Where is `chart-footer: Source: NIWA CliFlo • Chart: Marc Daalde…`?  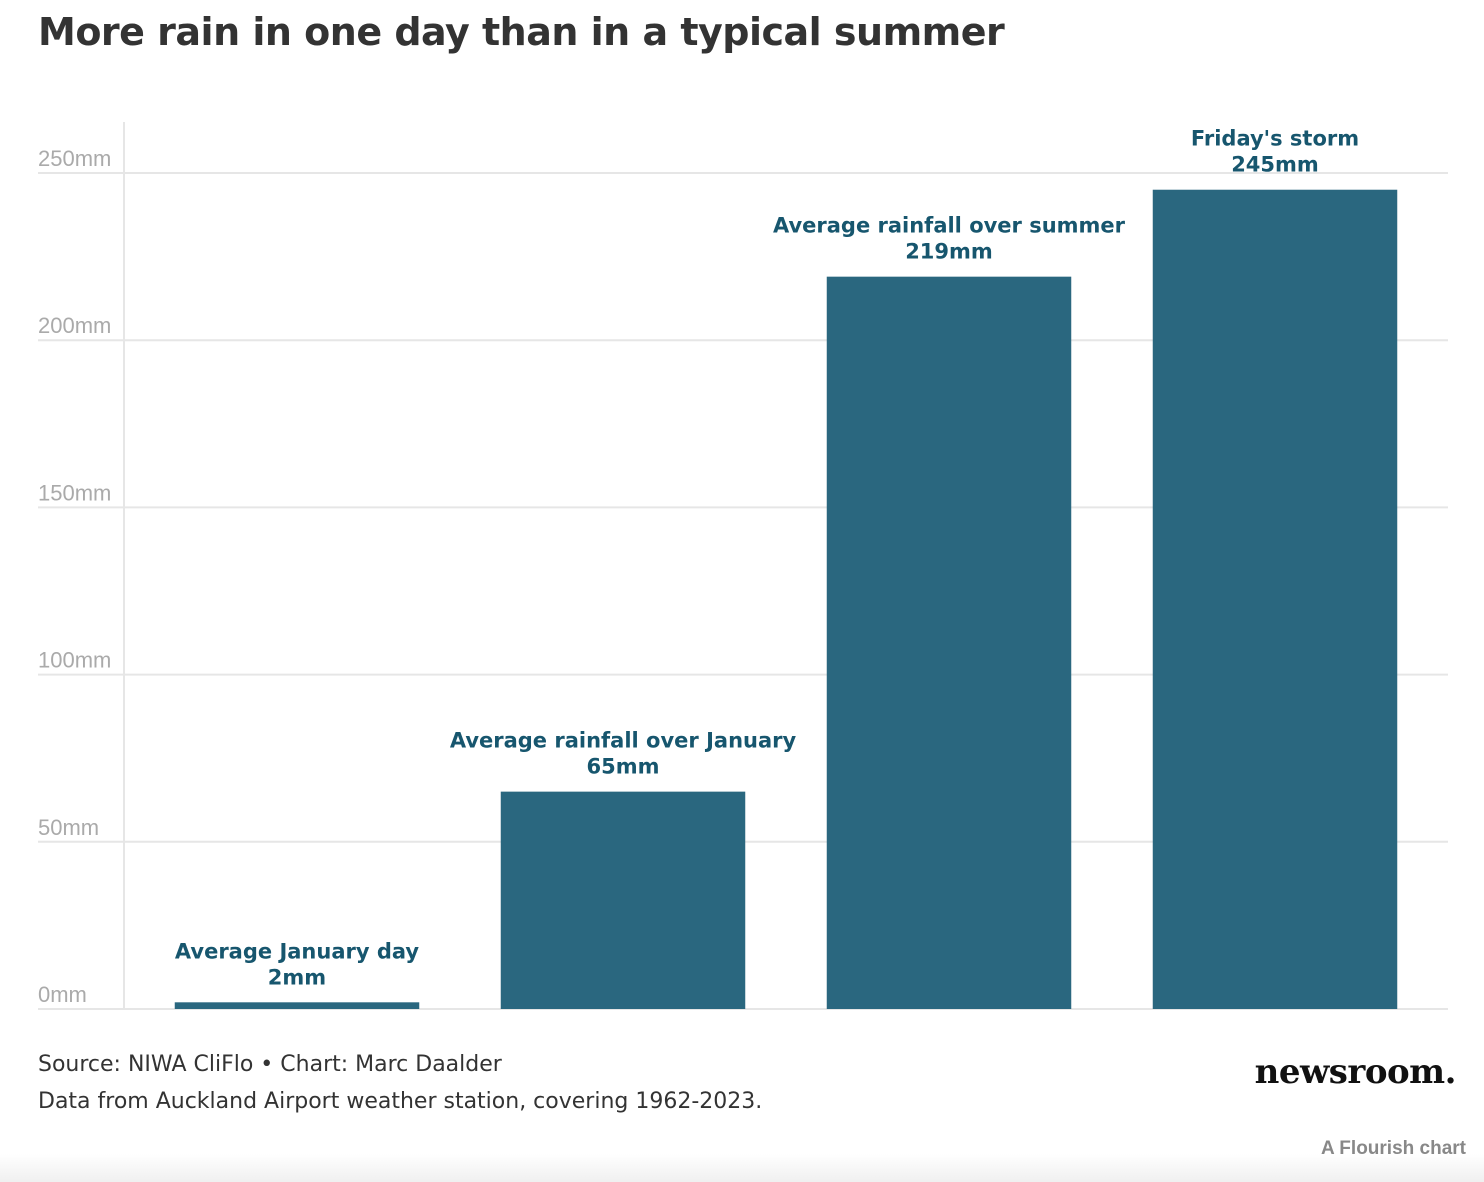
chart-footer: Source: NIWA CliFlo • Chart: Marc Daalde… is located at coordinates (400, 1083).